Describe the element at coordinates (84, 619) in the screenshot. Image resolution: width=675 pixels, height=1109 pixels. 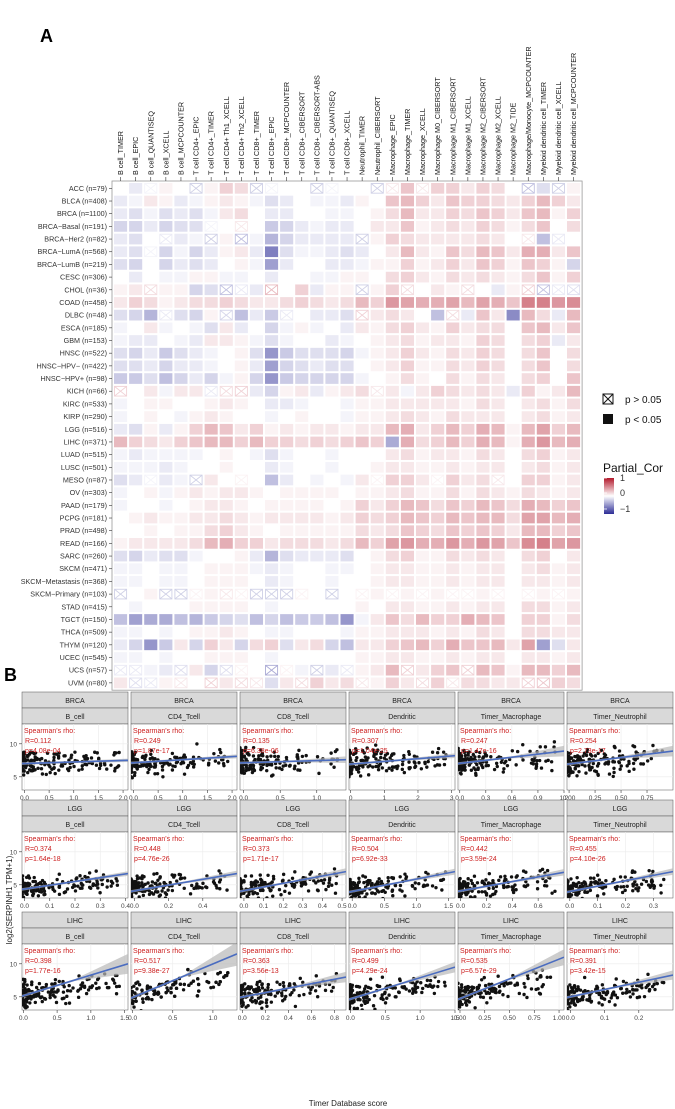
I see `row-label: TGCT (n=150)` at that location.